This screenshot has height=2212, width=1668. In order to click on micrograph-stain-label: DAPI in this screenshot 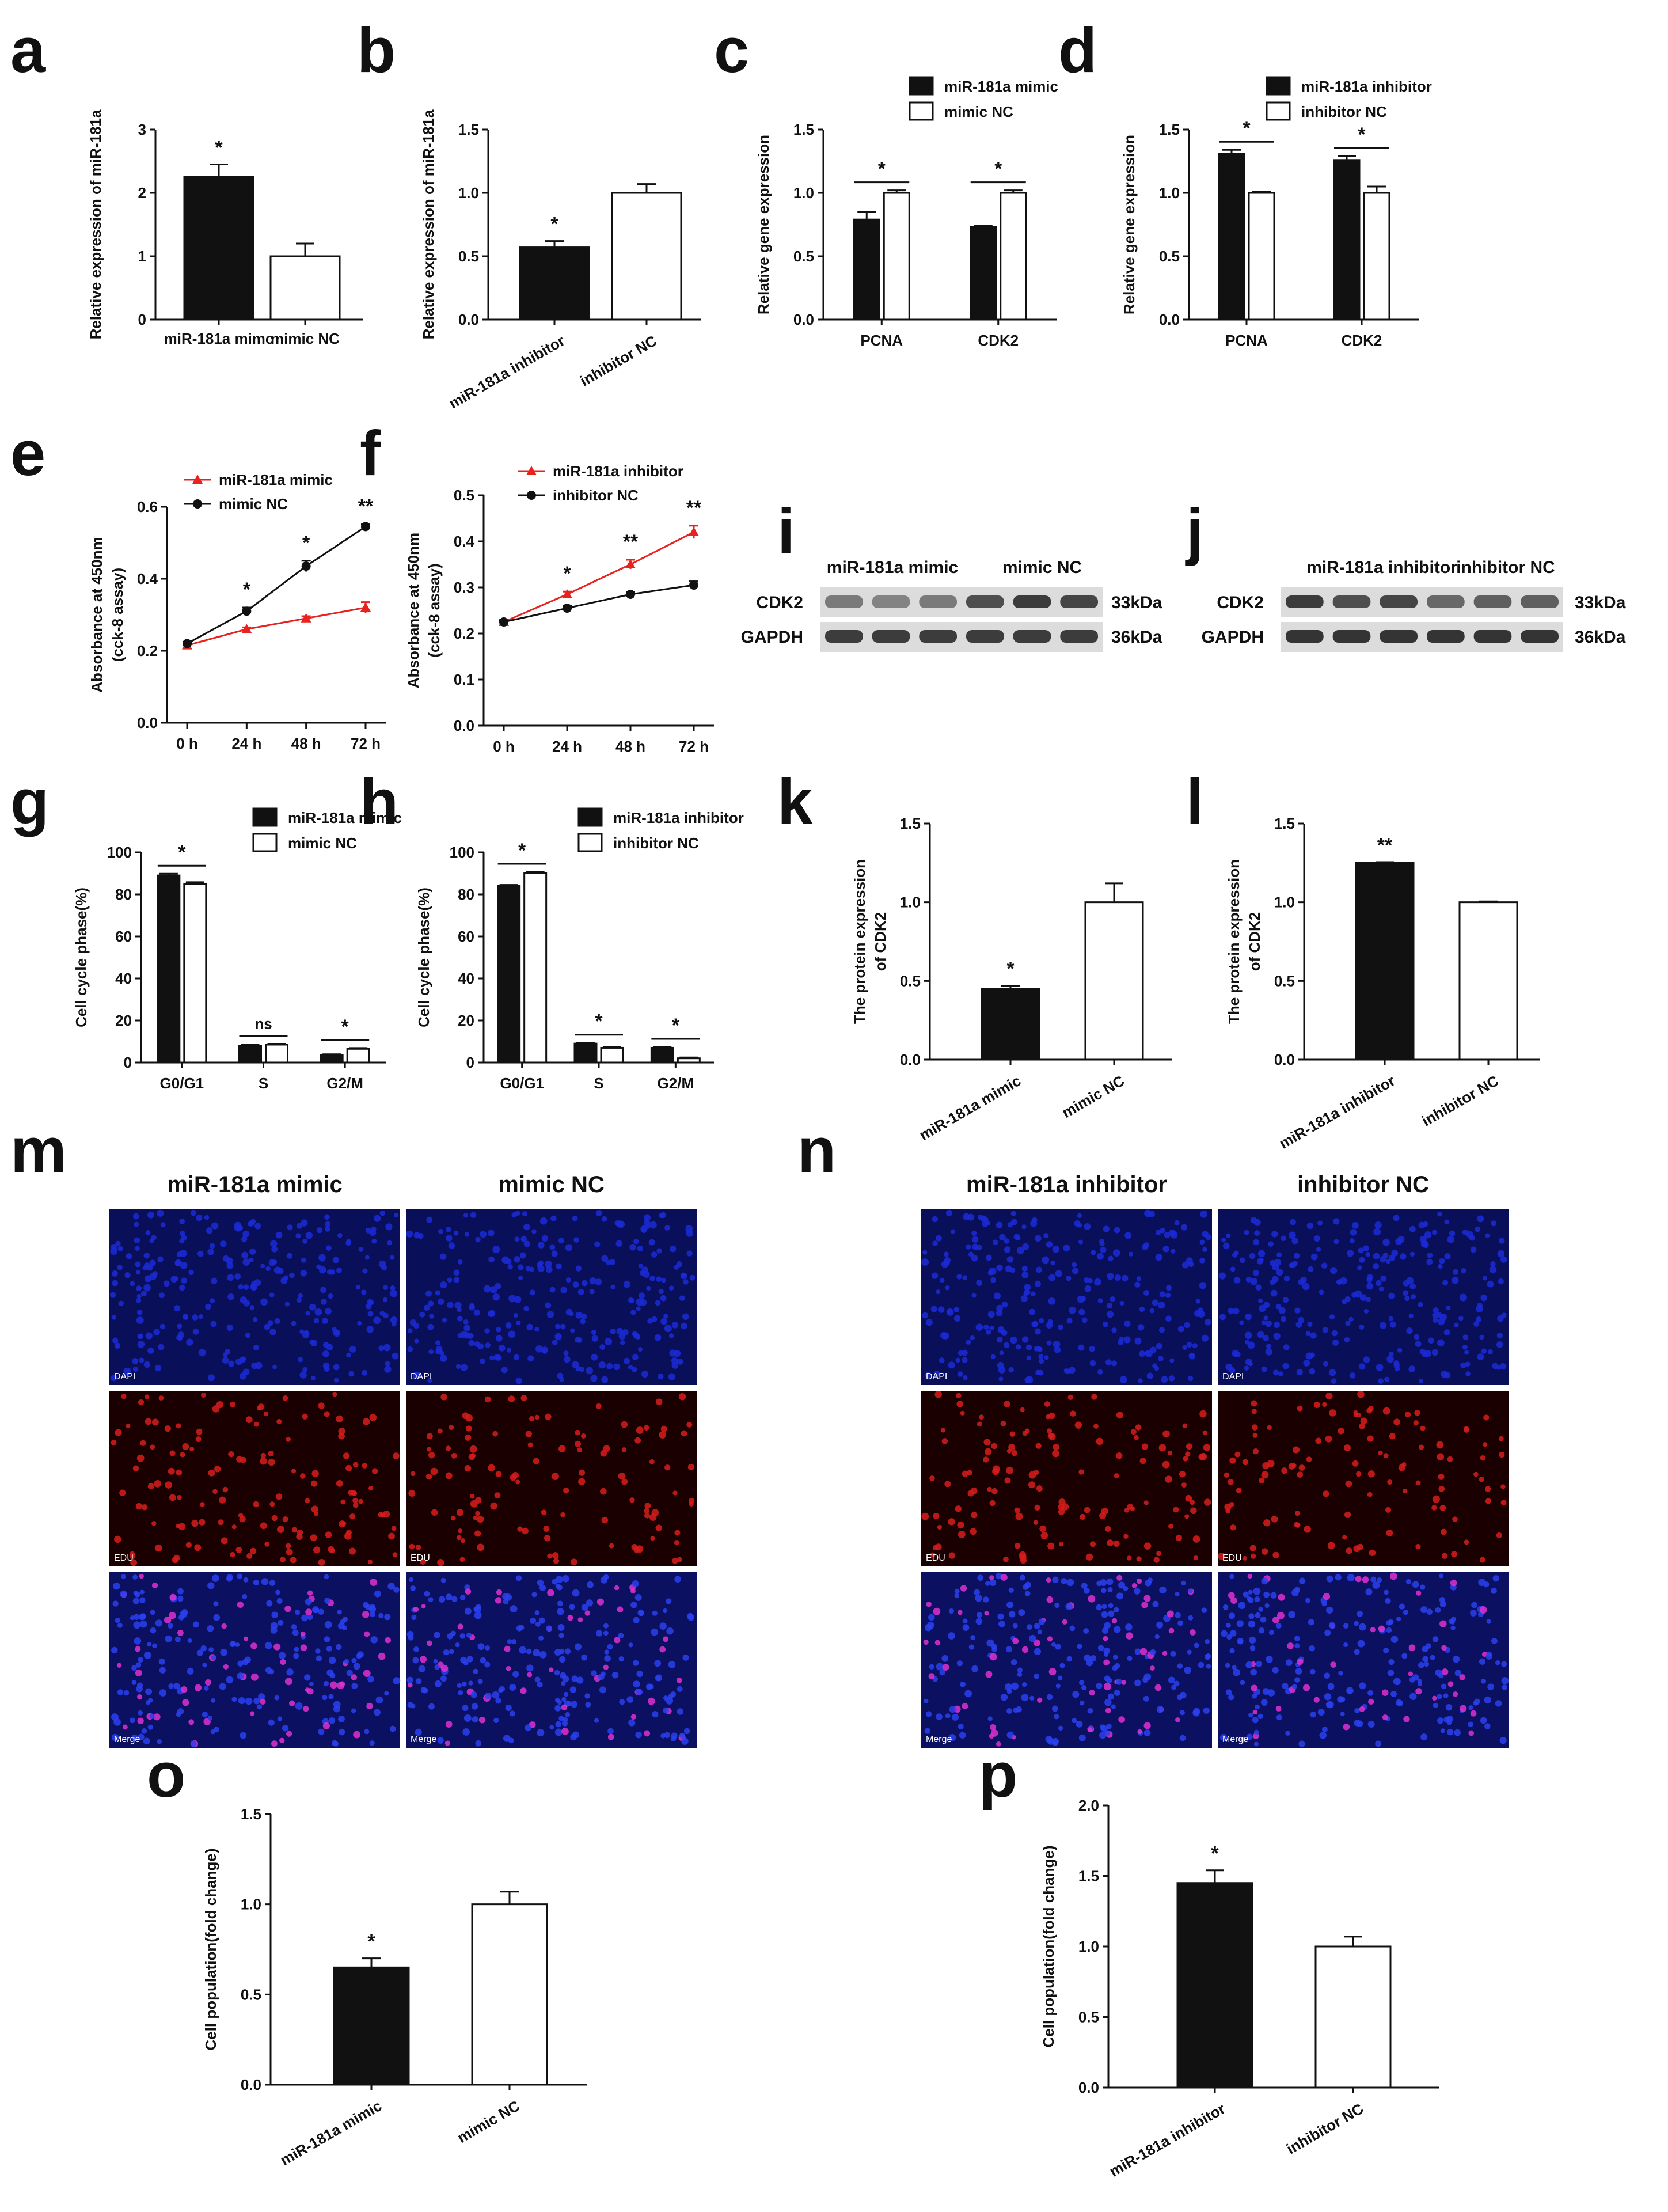, I will do `click(1233, 1377)`.